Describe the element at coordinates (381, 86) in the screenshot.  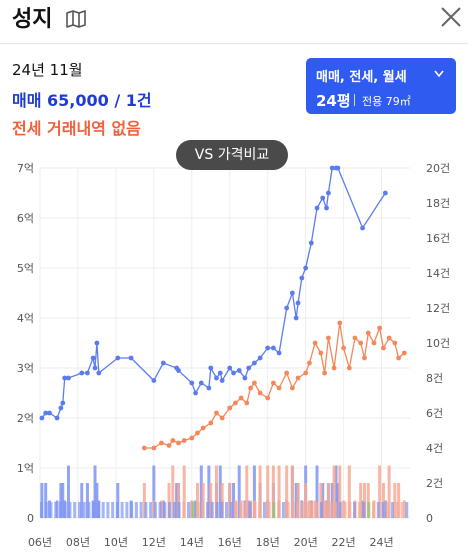
I see `filter-button: 매매, 전세, 월세 24평 전용 79㎡` at that location.